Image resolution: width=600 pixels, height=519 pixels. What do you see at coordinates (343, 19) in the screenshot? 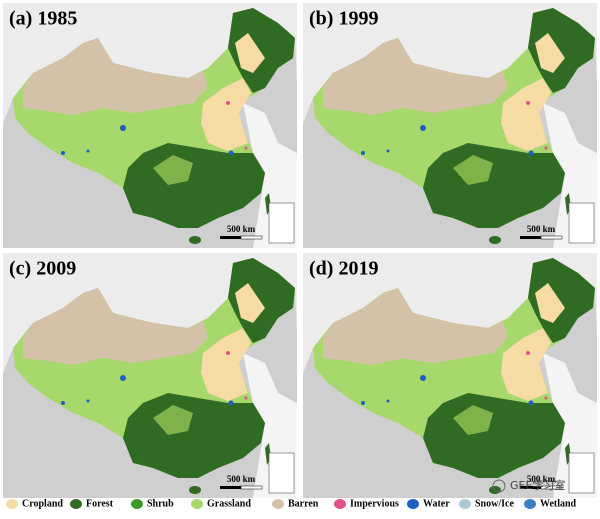
I see `panel-title: (b) 1999` at bounding box center [343, 19].